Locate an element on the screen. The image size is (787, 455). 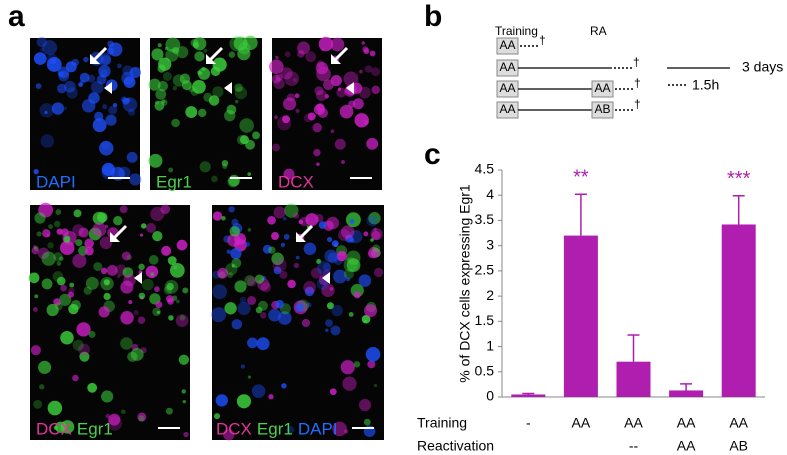
channel-label: DCX is located at coordinates (54, 428).